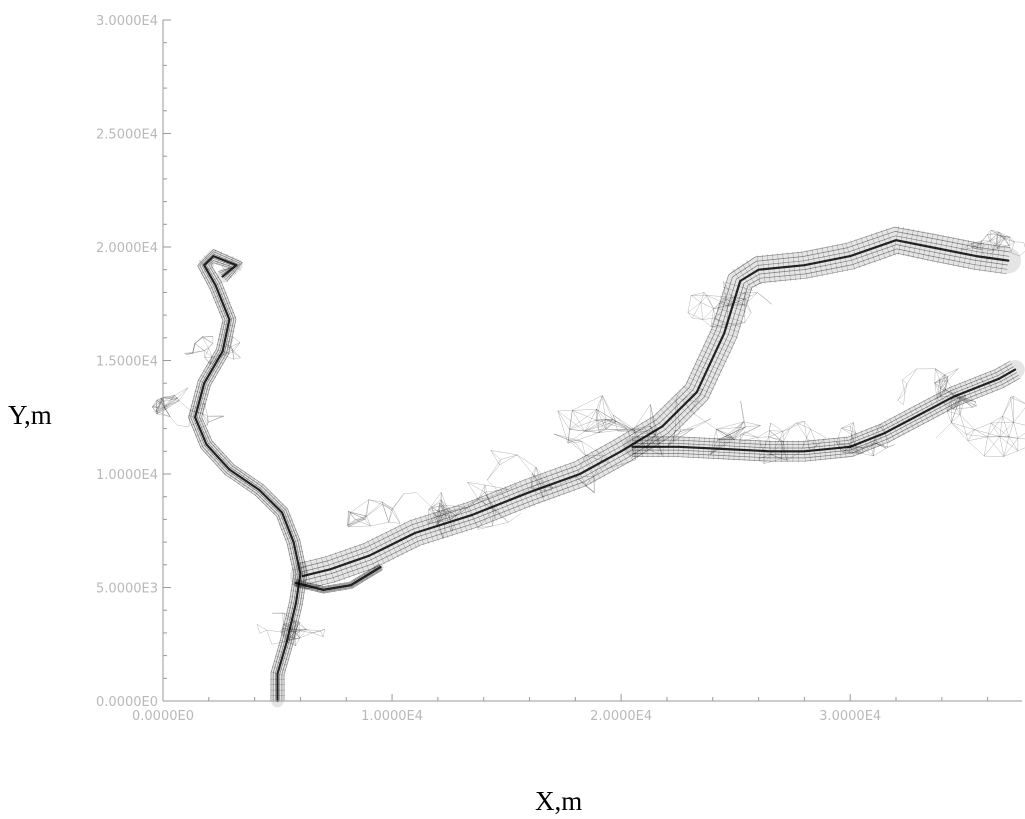  I want to click on mesh-patch, so click(783, 442).